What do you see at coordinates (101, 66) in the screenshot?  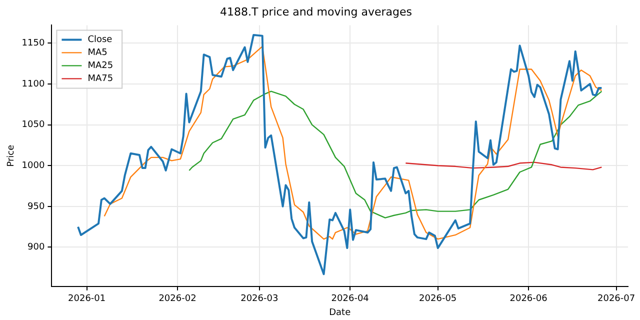 I see `legend-label: MA25` at bounding box center [101, 66].